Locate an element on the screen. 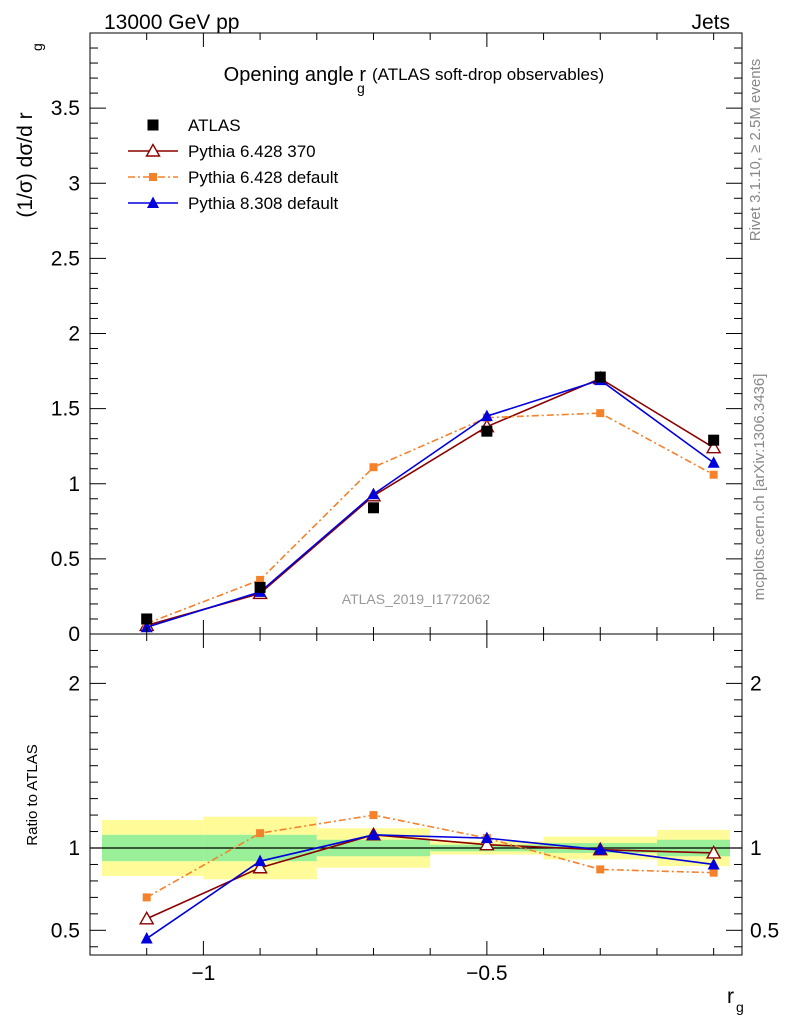 The image size is (786, 1024). ratio-line-p8_def is located at coordinates (430, 887).